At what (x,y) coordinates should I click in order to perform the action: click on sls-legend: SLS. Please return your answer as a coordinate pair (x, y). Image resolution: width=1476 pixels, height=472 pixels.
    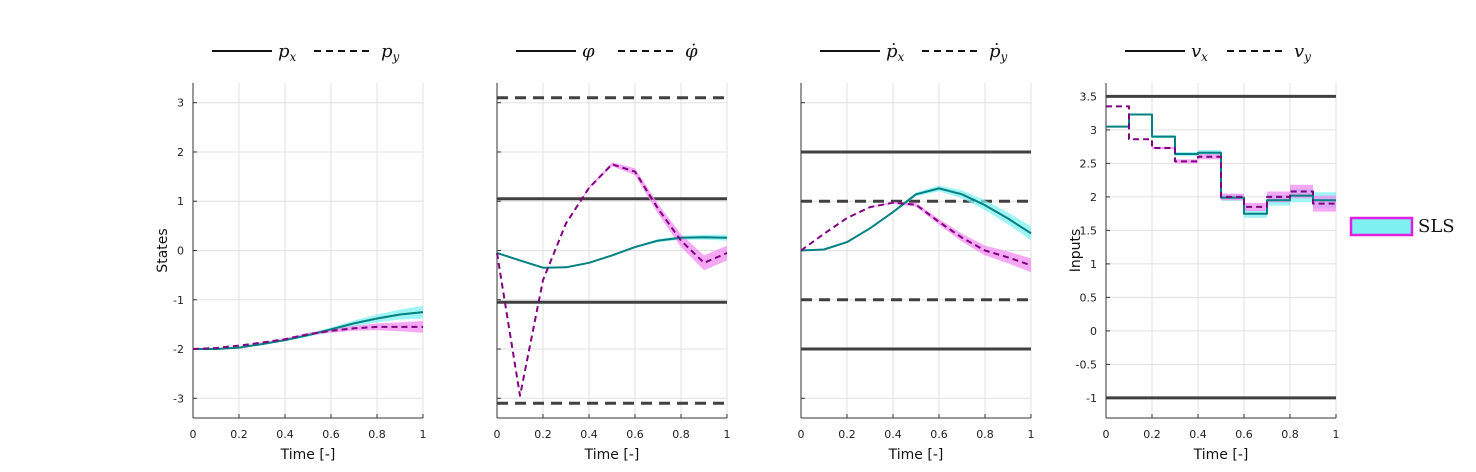
    Looking at the image, I should click on (1402, 226).